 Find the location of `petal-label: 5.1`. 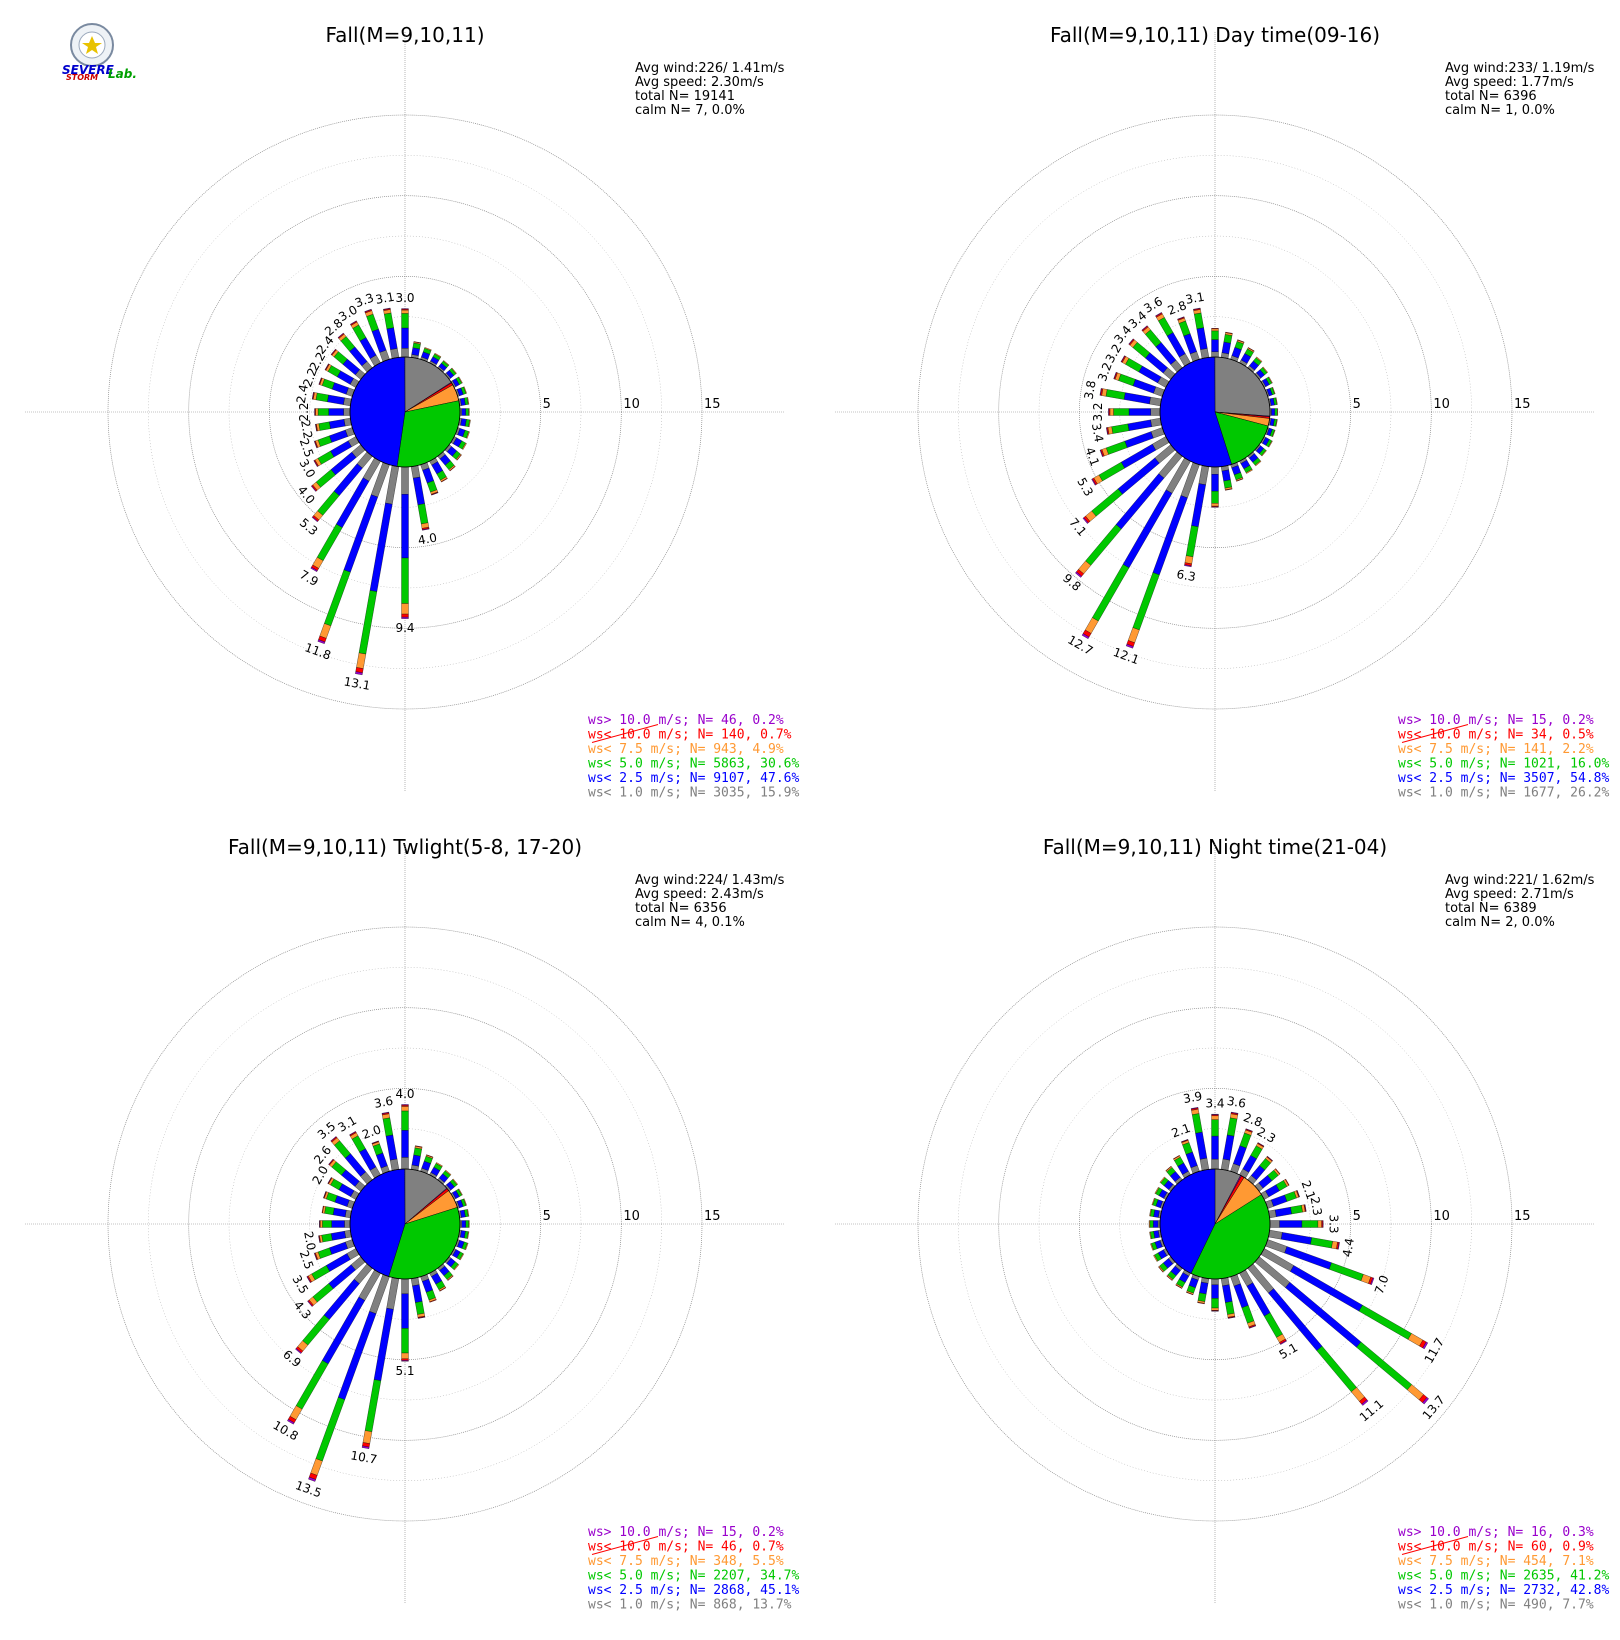

petal-label: 5.1 is located at coordinates (404, 1371).